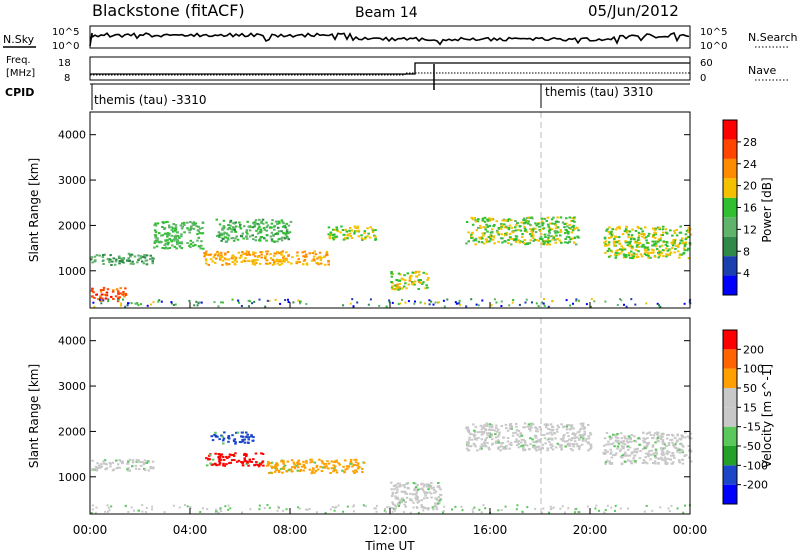  What do you see at coordinates (34, 210) in the screenshot?
I see `power-ylabel: Slant Range [km]` at bounding box center [34, 210].